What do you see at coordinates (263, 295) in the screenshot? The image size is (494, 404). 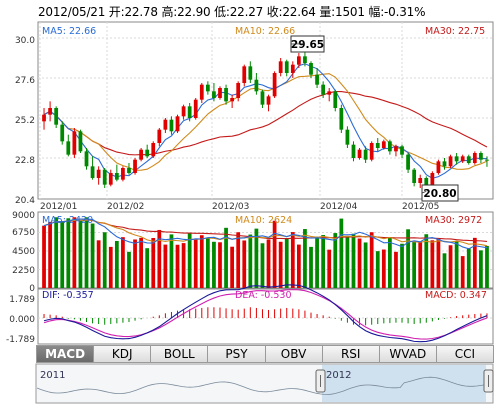 I see `dea-legend: DEA: -0.530` at bounding box center [263, 295].